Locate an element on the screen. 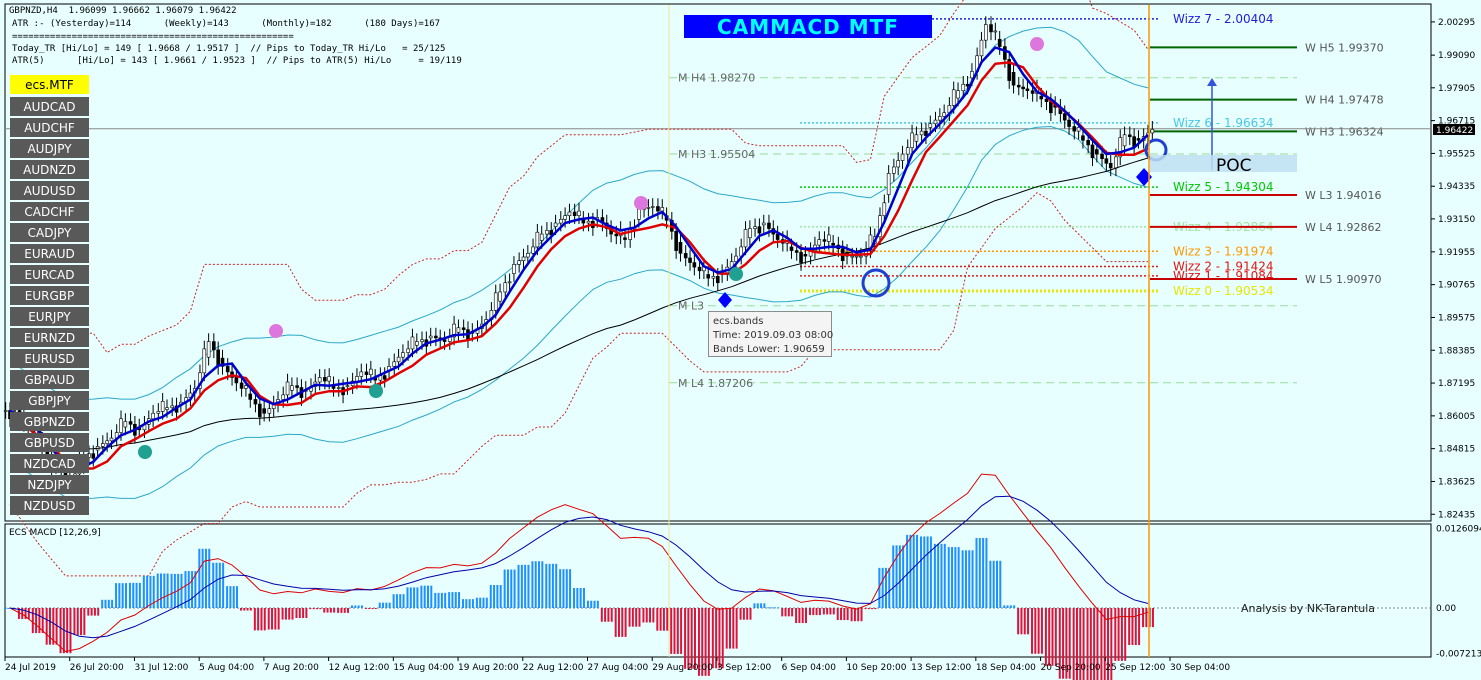 The width and height of the screenshot is (1481, 680). symbol-button-active: ecs.MTF is located at coordinates (49, 84).